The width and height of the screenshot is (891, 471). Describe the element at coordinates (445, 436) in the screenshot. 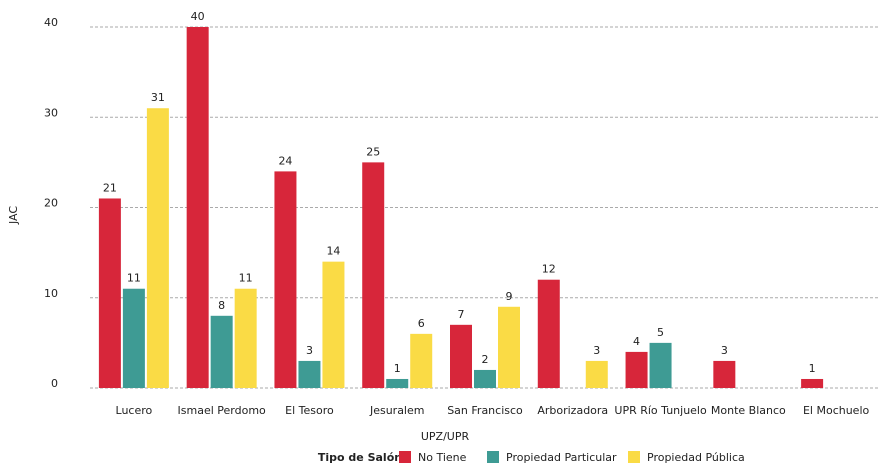

I see `x-axis-title: UPZ/UPR` at that location.